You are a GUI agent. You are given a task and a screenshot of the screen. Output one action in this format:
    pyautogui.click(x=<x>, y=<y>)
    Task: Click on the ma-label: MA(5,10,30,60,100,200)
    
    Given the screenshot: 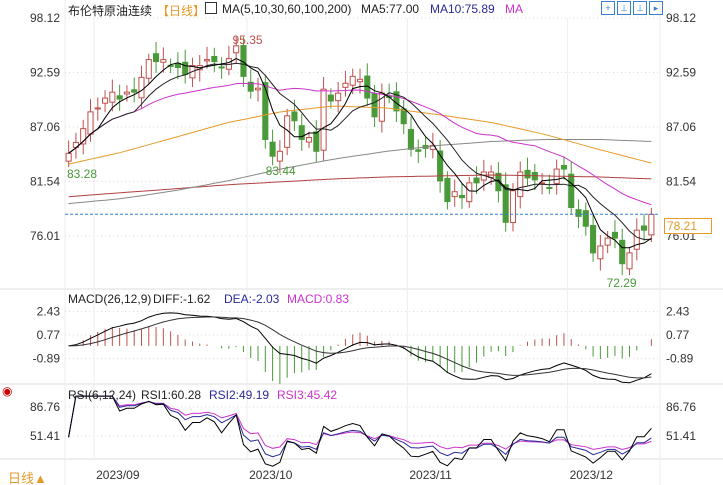 What is the action you would take?
    pyautogui.click(x=287, y=9)
    